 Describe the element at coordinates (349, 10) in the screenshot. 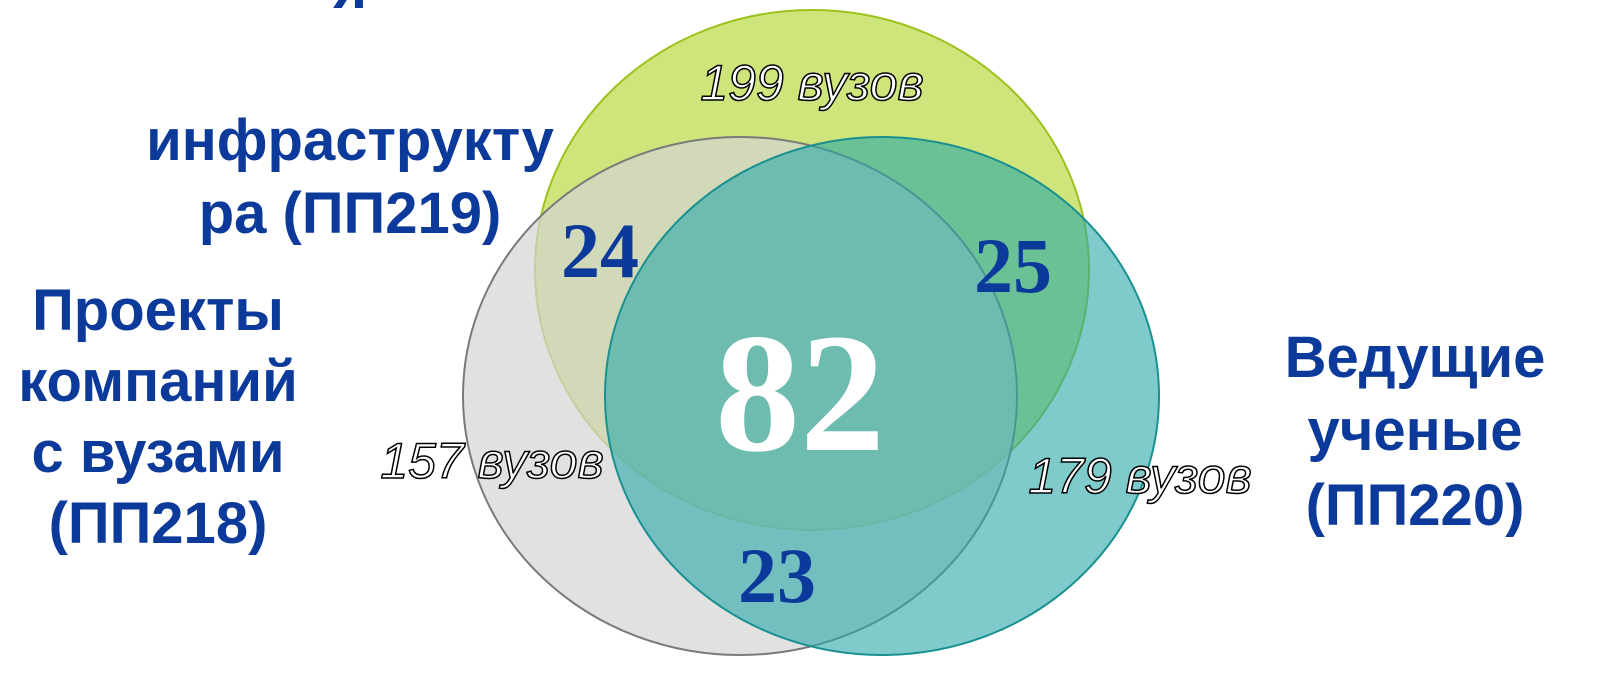

I see `set-label: я` at that location.